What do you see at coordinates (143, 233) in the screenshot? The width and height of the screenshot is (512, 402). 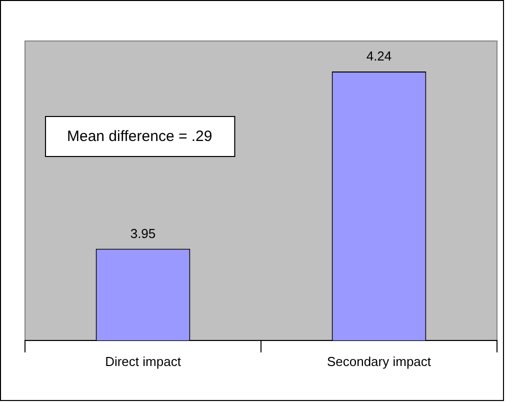 I see `data-label: 3.95` at bounding box center [143, 233].